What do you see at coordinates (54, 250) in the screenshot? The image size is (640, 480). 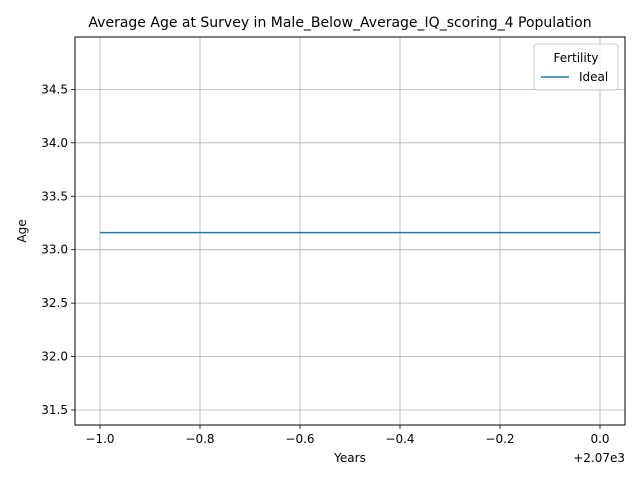 I see `y-tick-label: 33.0` at bounding box center [54, 250].